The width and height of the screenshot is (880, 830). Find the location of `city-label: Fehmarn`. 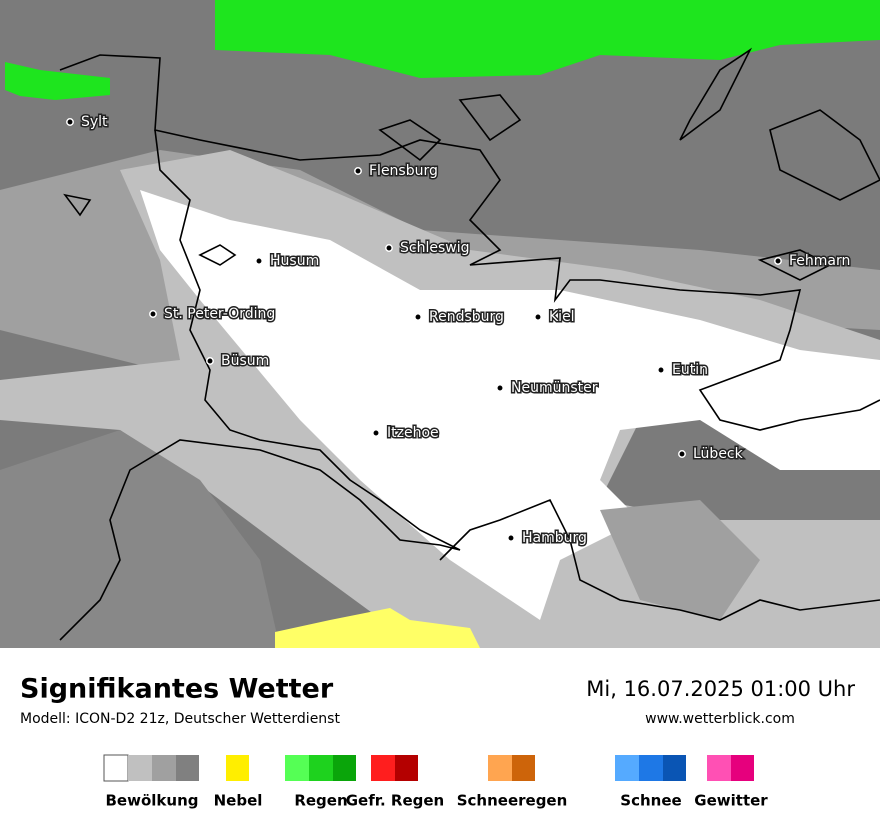

city-label: Fehmarn is located at coordinates (819, 261).